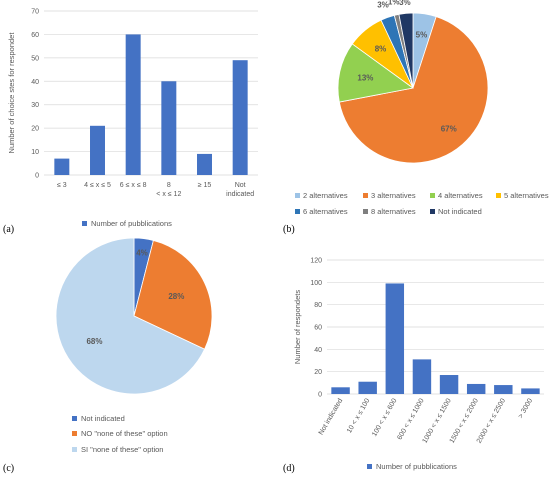  What do you see at coordinates (393, 195) in the screenshot?
I see `legend-label: 3 alternatives` at bounding box center [393, 195].